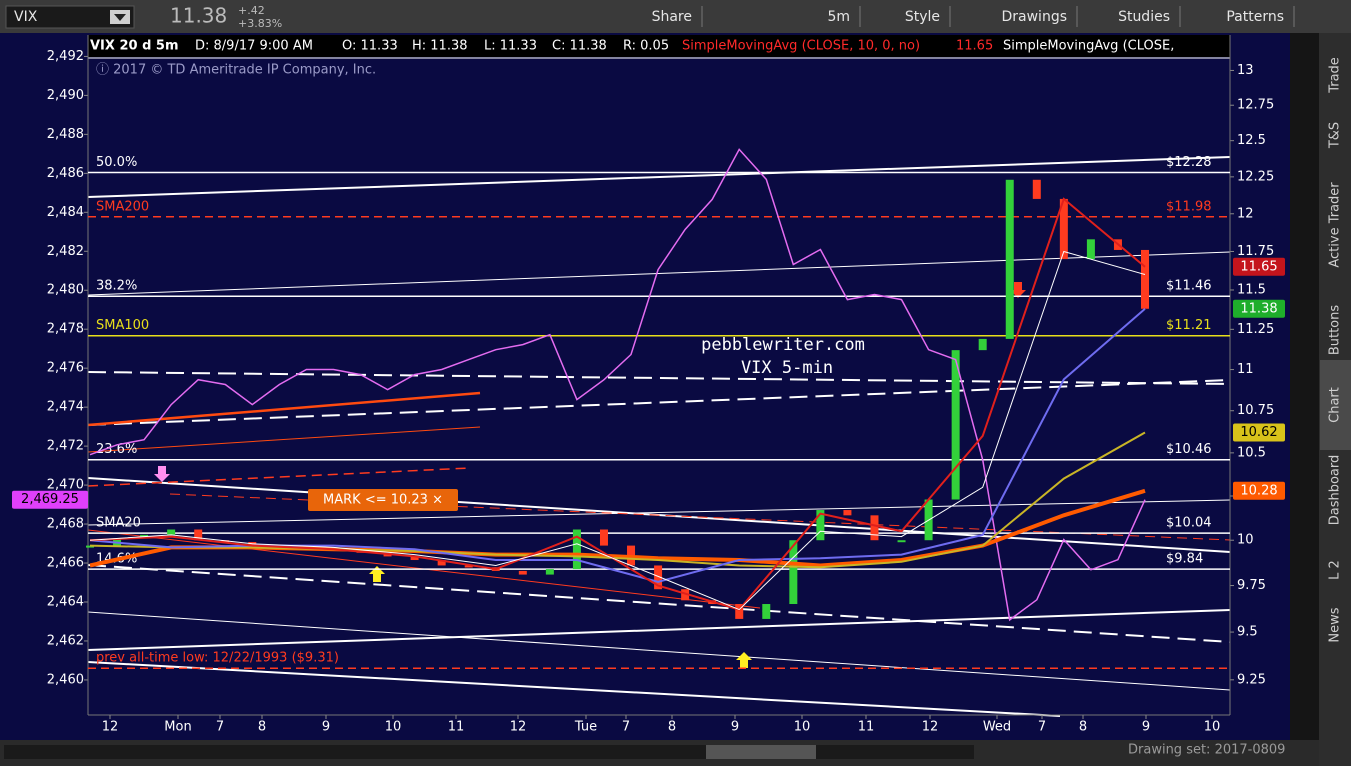 The height and width of the screenshot is (766, 1351). I want to click on side-tab: Buttons, so click(1335, 330).